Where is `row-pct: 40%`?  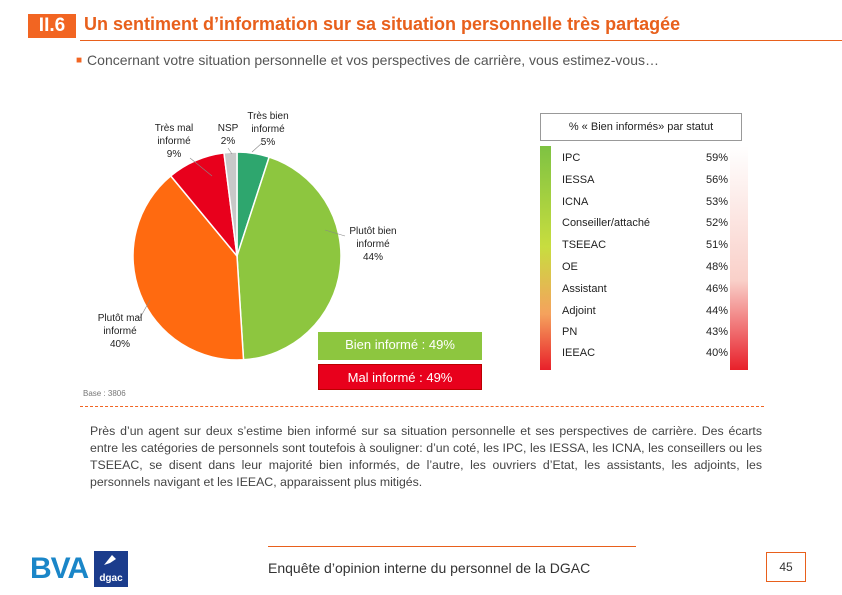 row-pct: 40% is located at coordinates (716, 353).